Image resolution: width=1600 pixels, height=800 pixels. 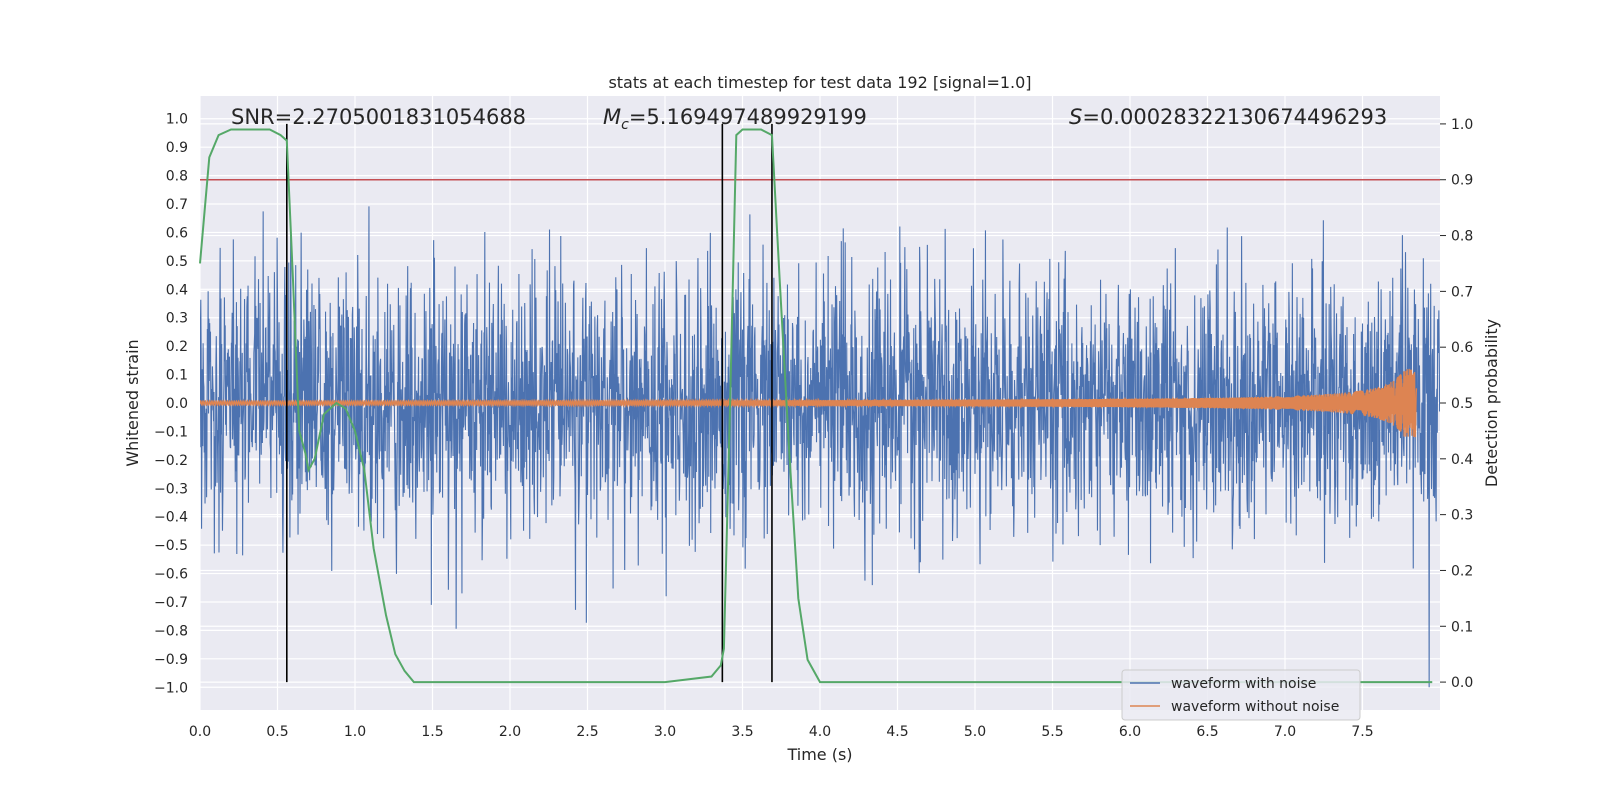 I want to click on x-tick-label: 5.0, so click(x=975, y=732).